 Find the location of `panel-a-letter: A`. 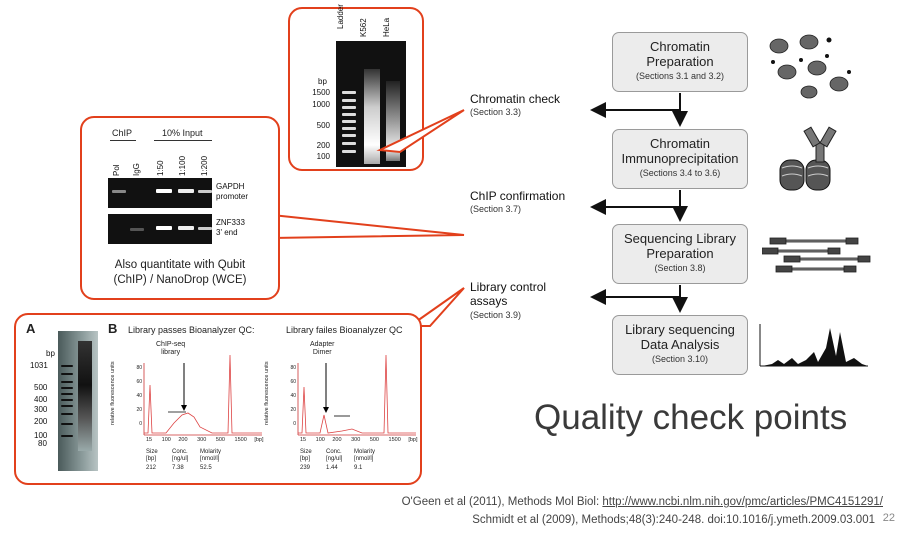

panel-a-letter: A is located at coordinates (31, 328).